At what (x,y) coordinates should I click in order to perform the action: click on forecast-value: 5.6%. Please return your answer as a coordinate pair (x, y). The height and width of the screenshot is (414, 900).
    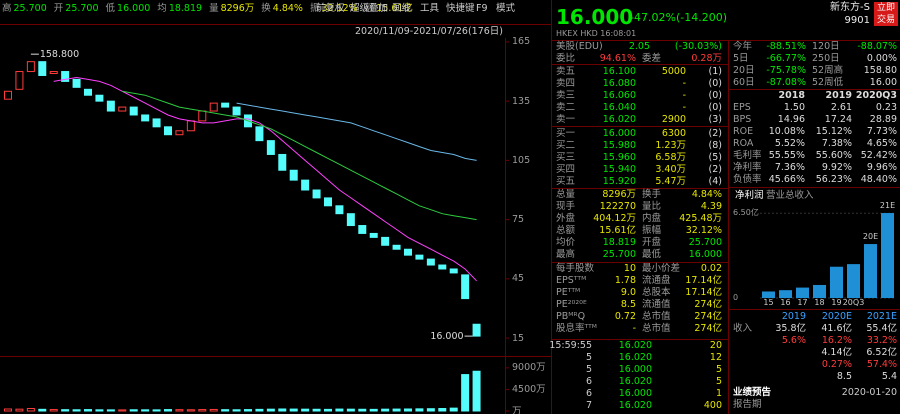
    Looking at the image, I should click on (793, 340).